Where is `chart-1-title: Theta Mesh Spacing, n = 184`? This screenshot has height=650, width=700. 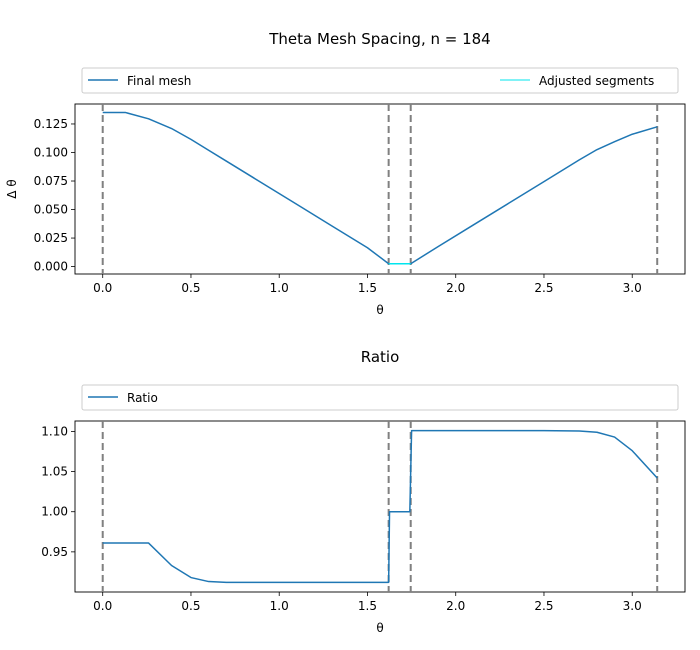
chart-1-title: Theta Mesh Spacing, n = 184 is located at coordinates (379, 39).